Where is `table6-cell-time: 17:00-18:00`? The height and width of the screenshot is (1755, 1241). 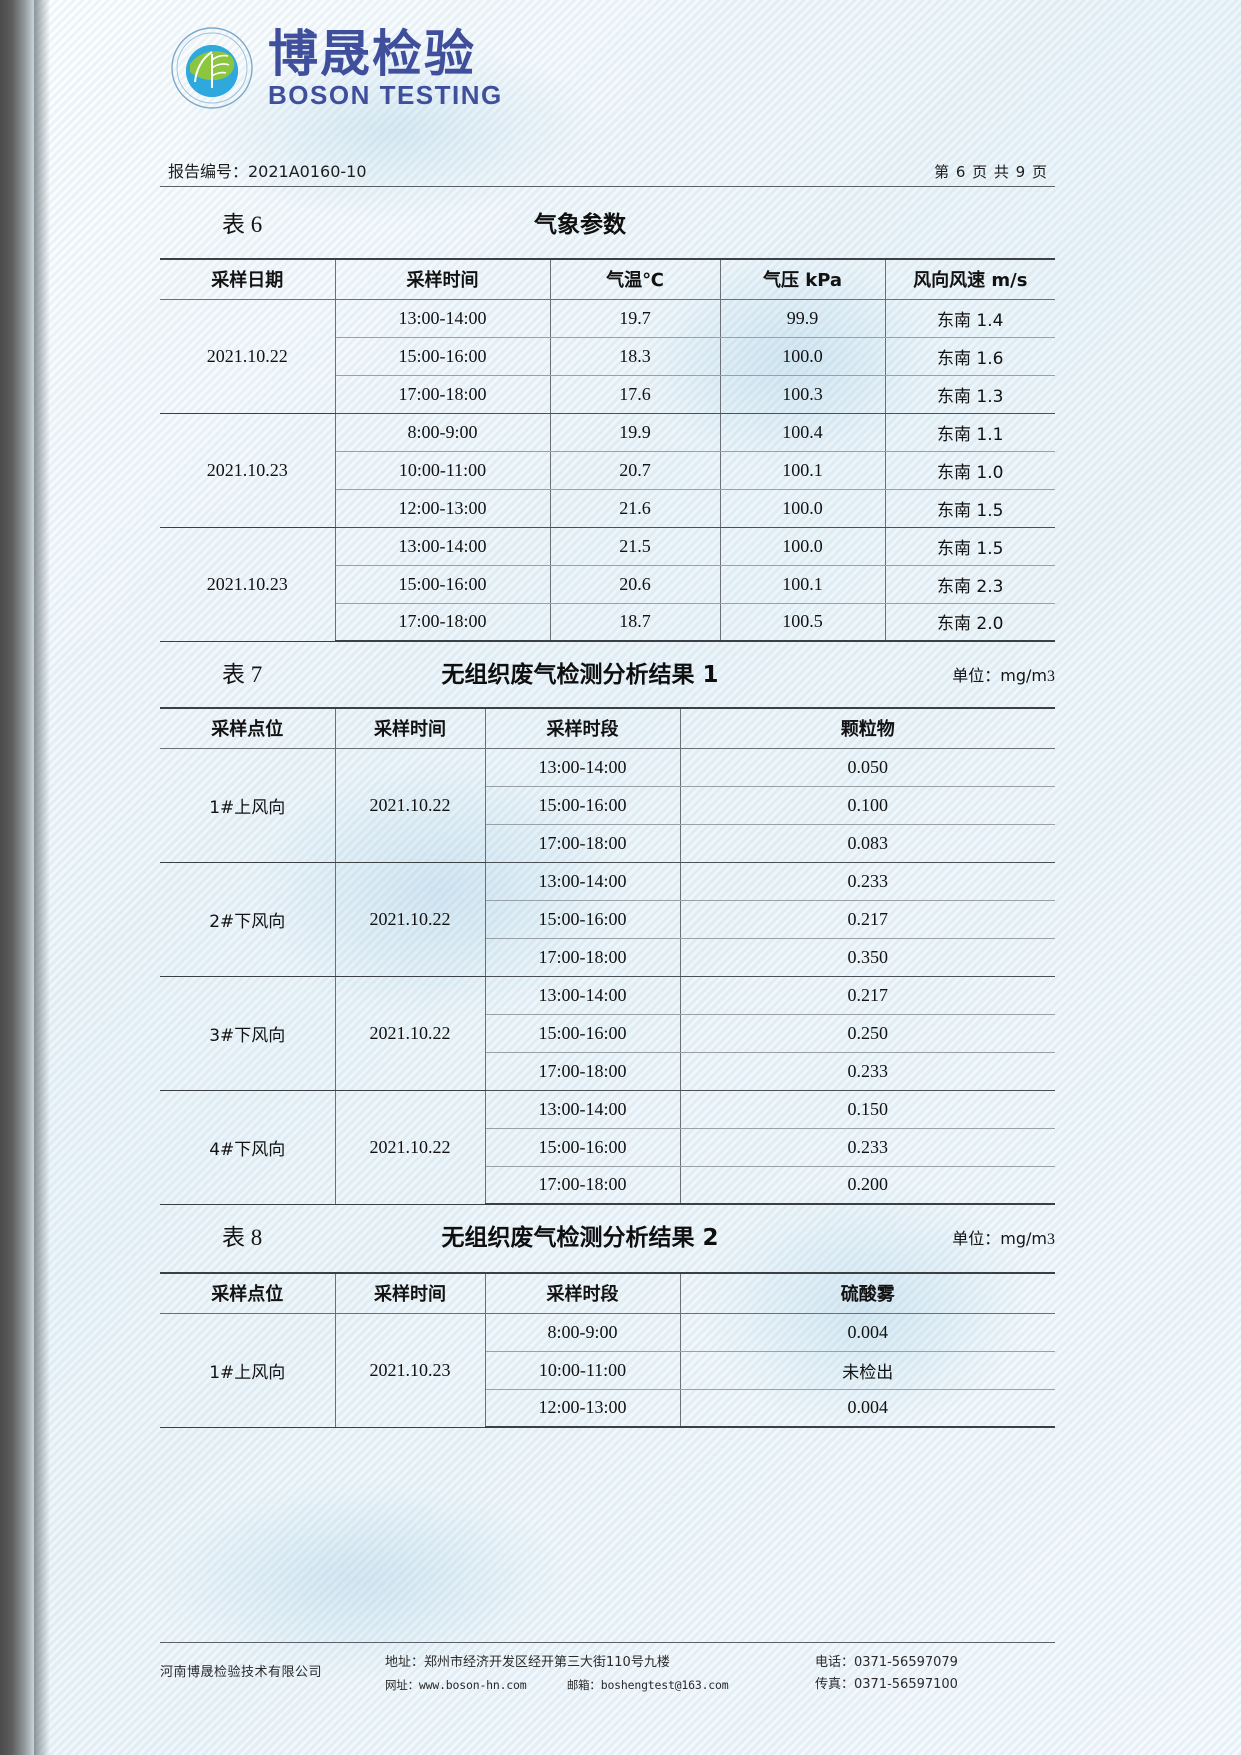 table6-cell-time: 17:00-18:00 is located at coordinates (443, 394).